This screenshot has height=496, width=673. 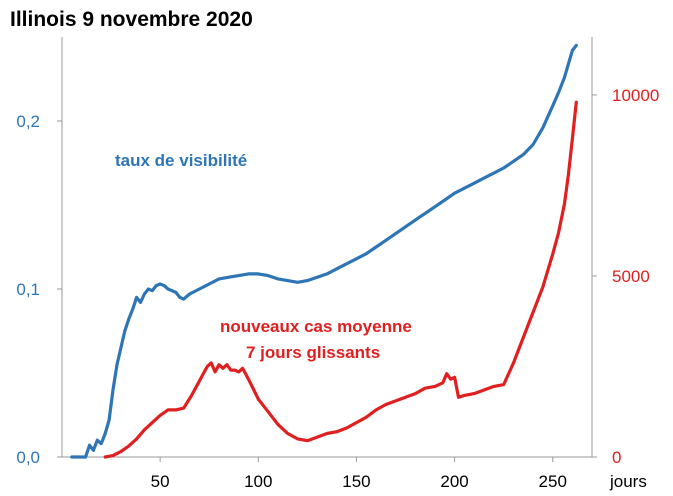 I want to click on right-tick-label: 10000, so click(x=635, y=95).